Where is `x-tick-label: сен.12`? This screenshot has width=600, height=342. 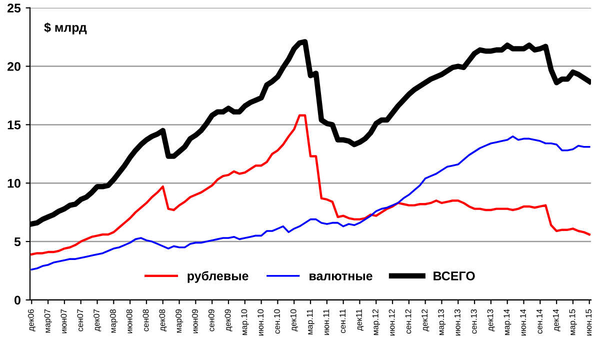
x-tick-label: сен.12 is located at coordinates (408, 321).